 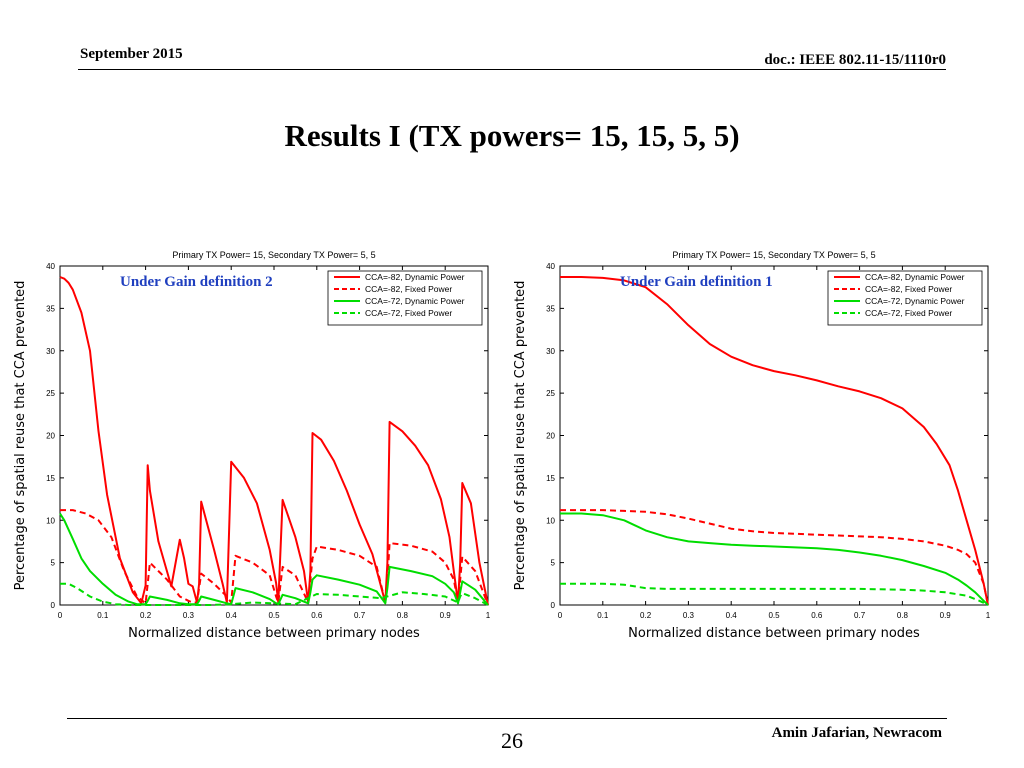 What do you see at coordinates (507, 718) in the screenshot?
I see `footer-divider` at bounding box center [507, 718].